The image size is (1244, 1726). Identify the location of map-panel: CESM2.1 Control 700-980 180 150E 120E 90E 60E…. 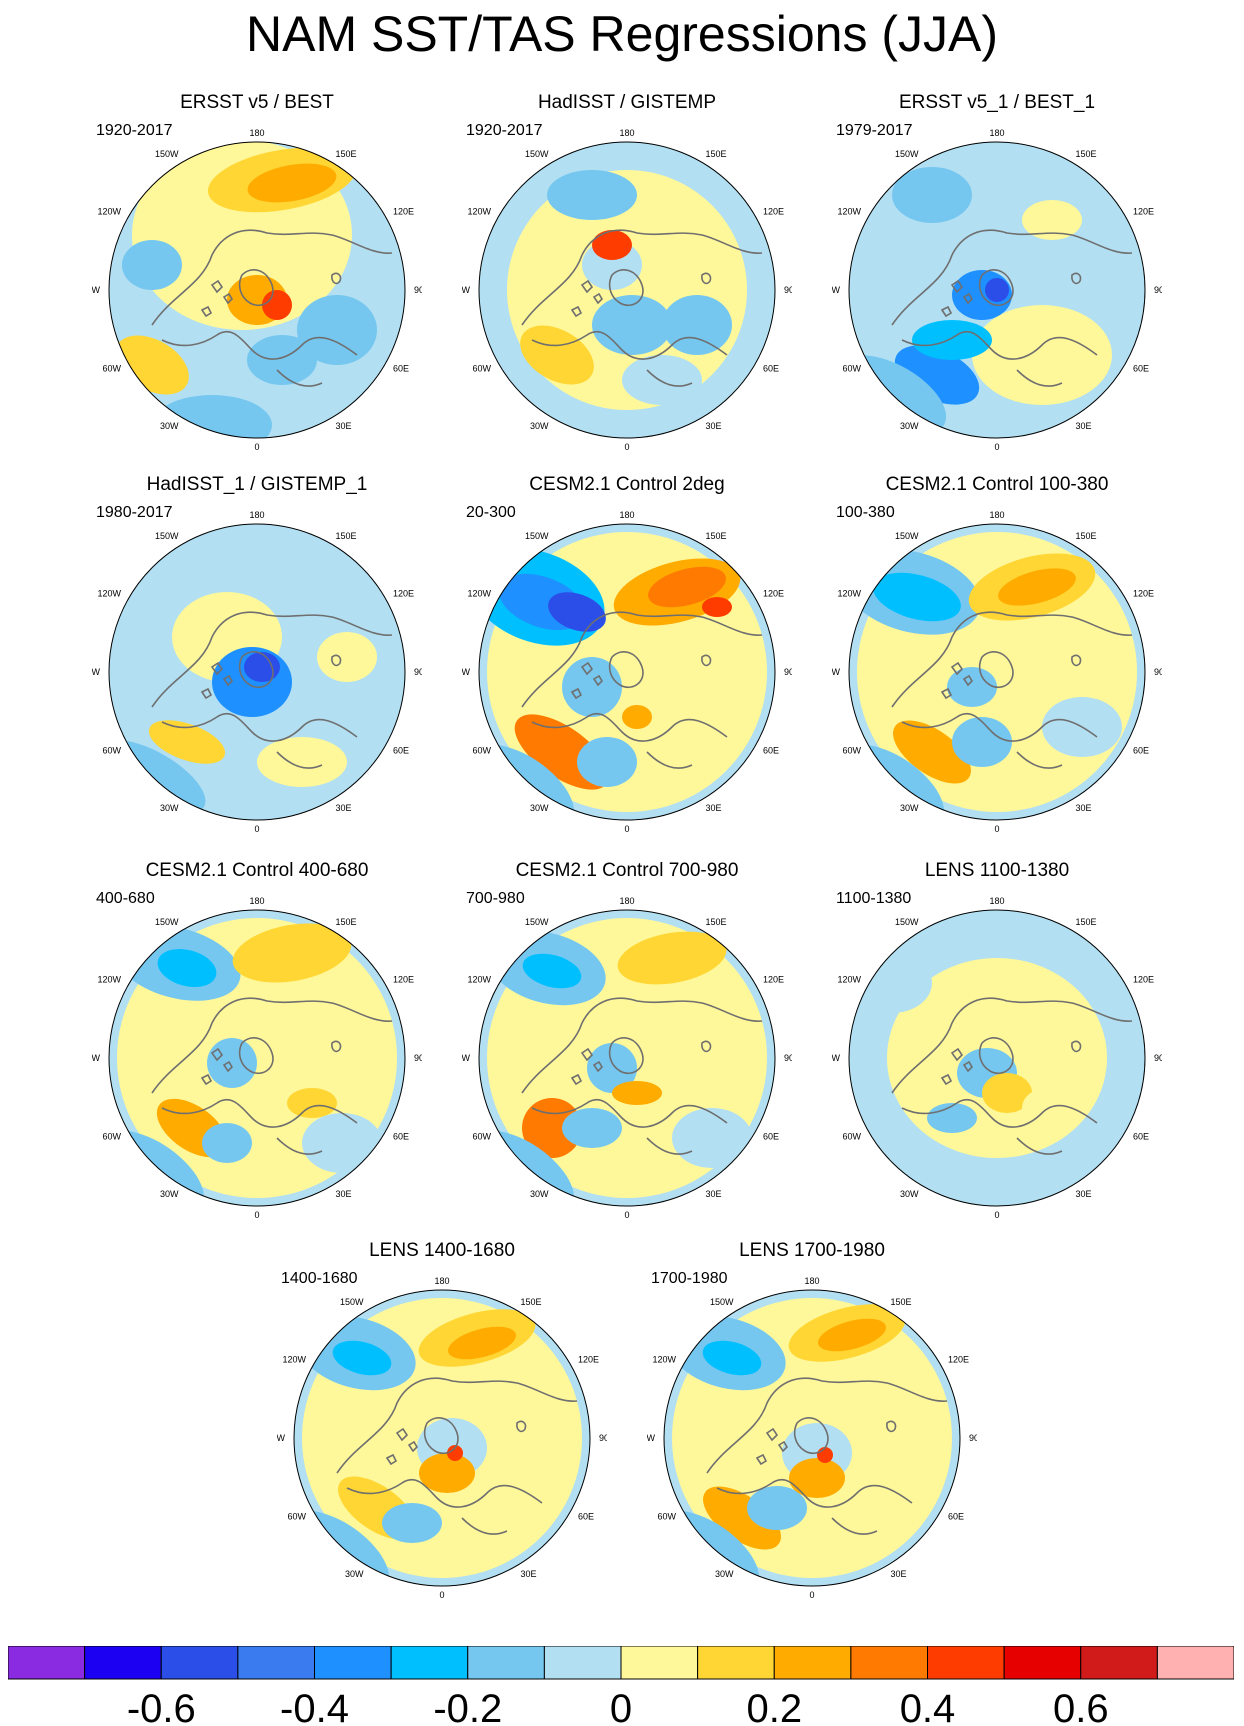
(627, 1045).